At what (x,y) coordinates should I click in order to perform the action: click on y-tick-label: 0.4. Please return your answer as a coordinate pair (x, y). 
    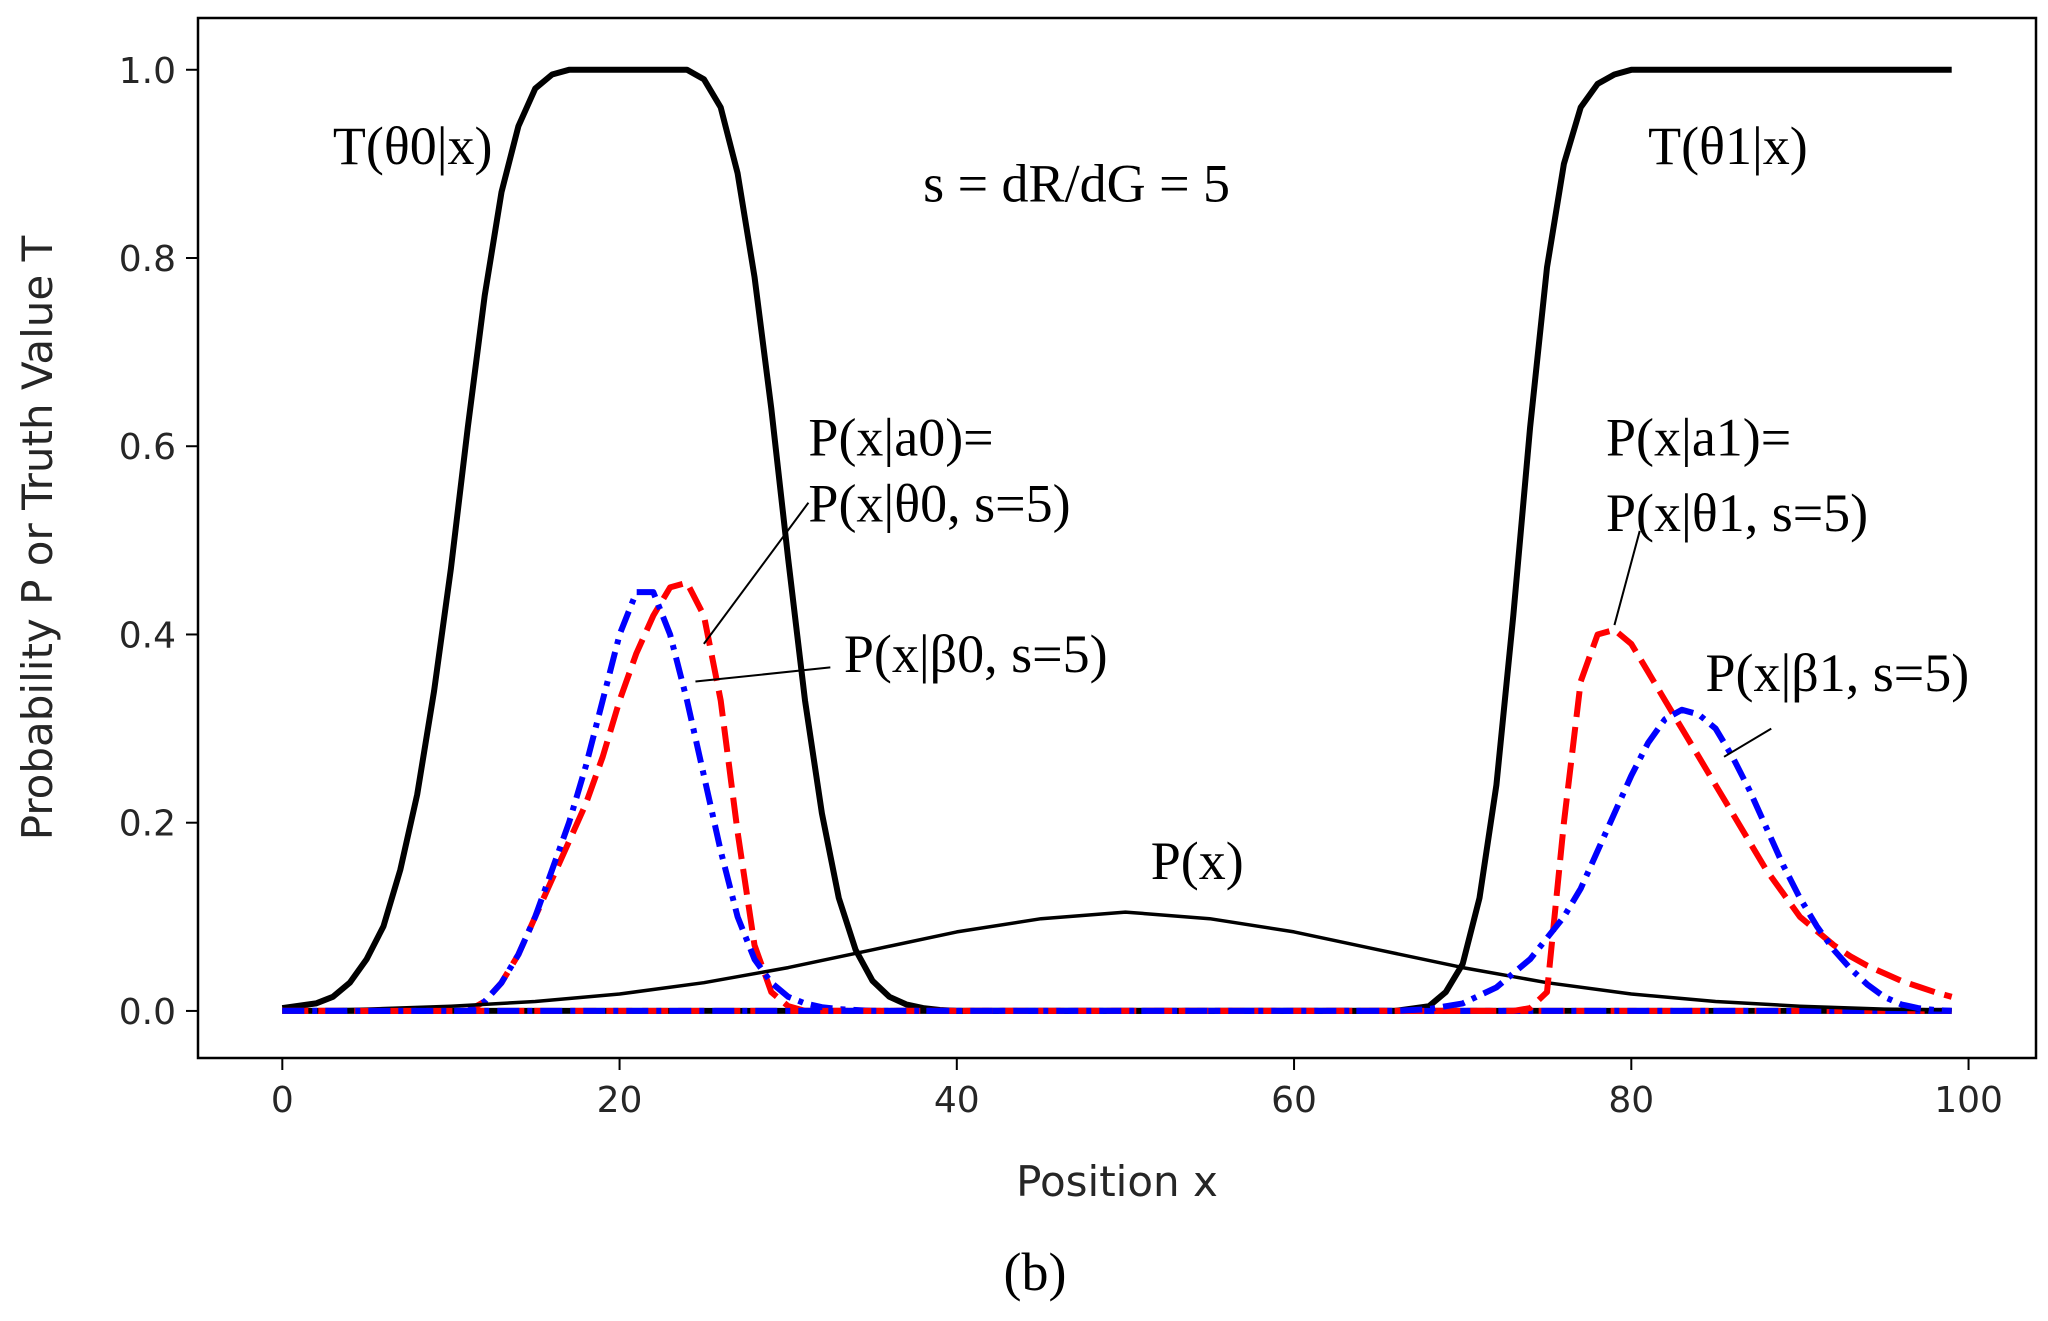
    Looking at the image, I should click on (147, 635).